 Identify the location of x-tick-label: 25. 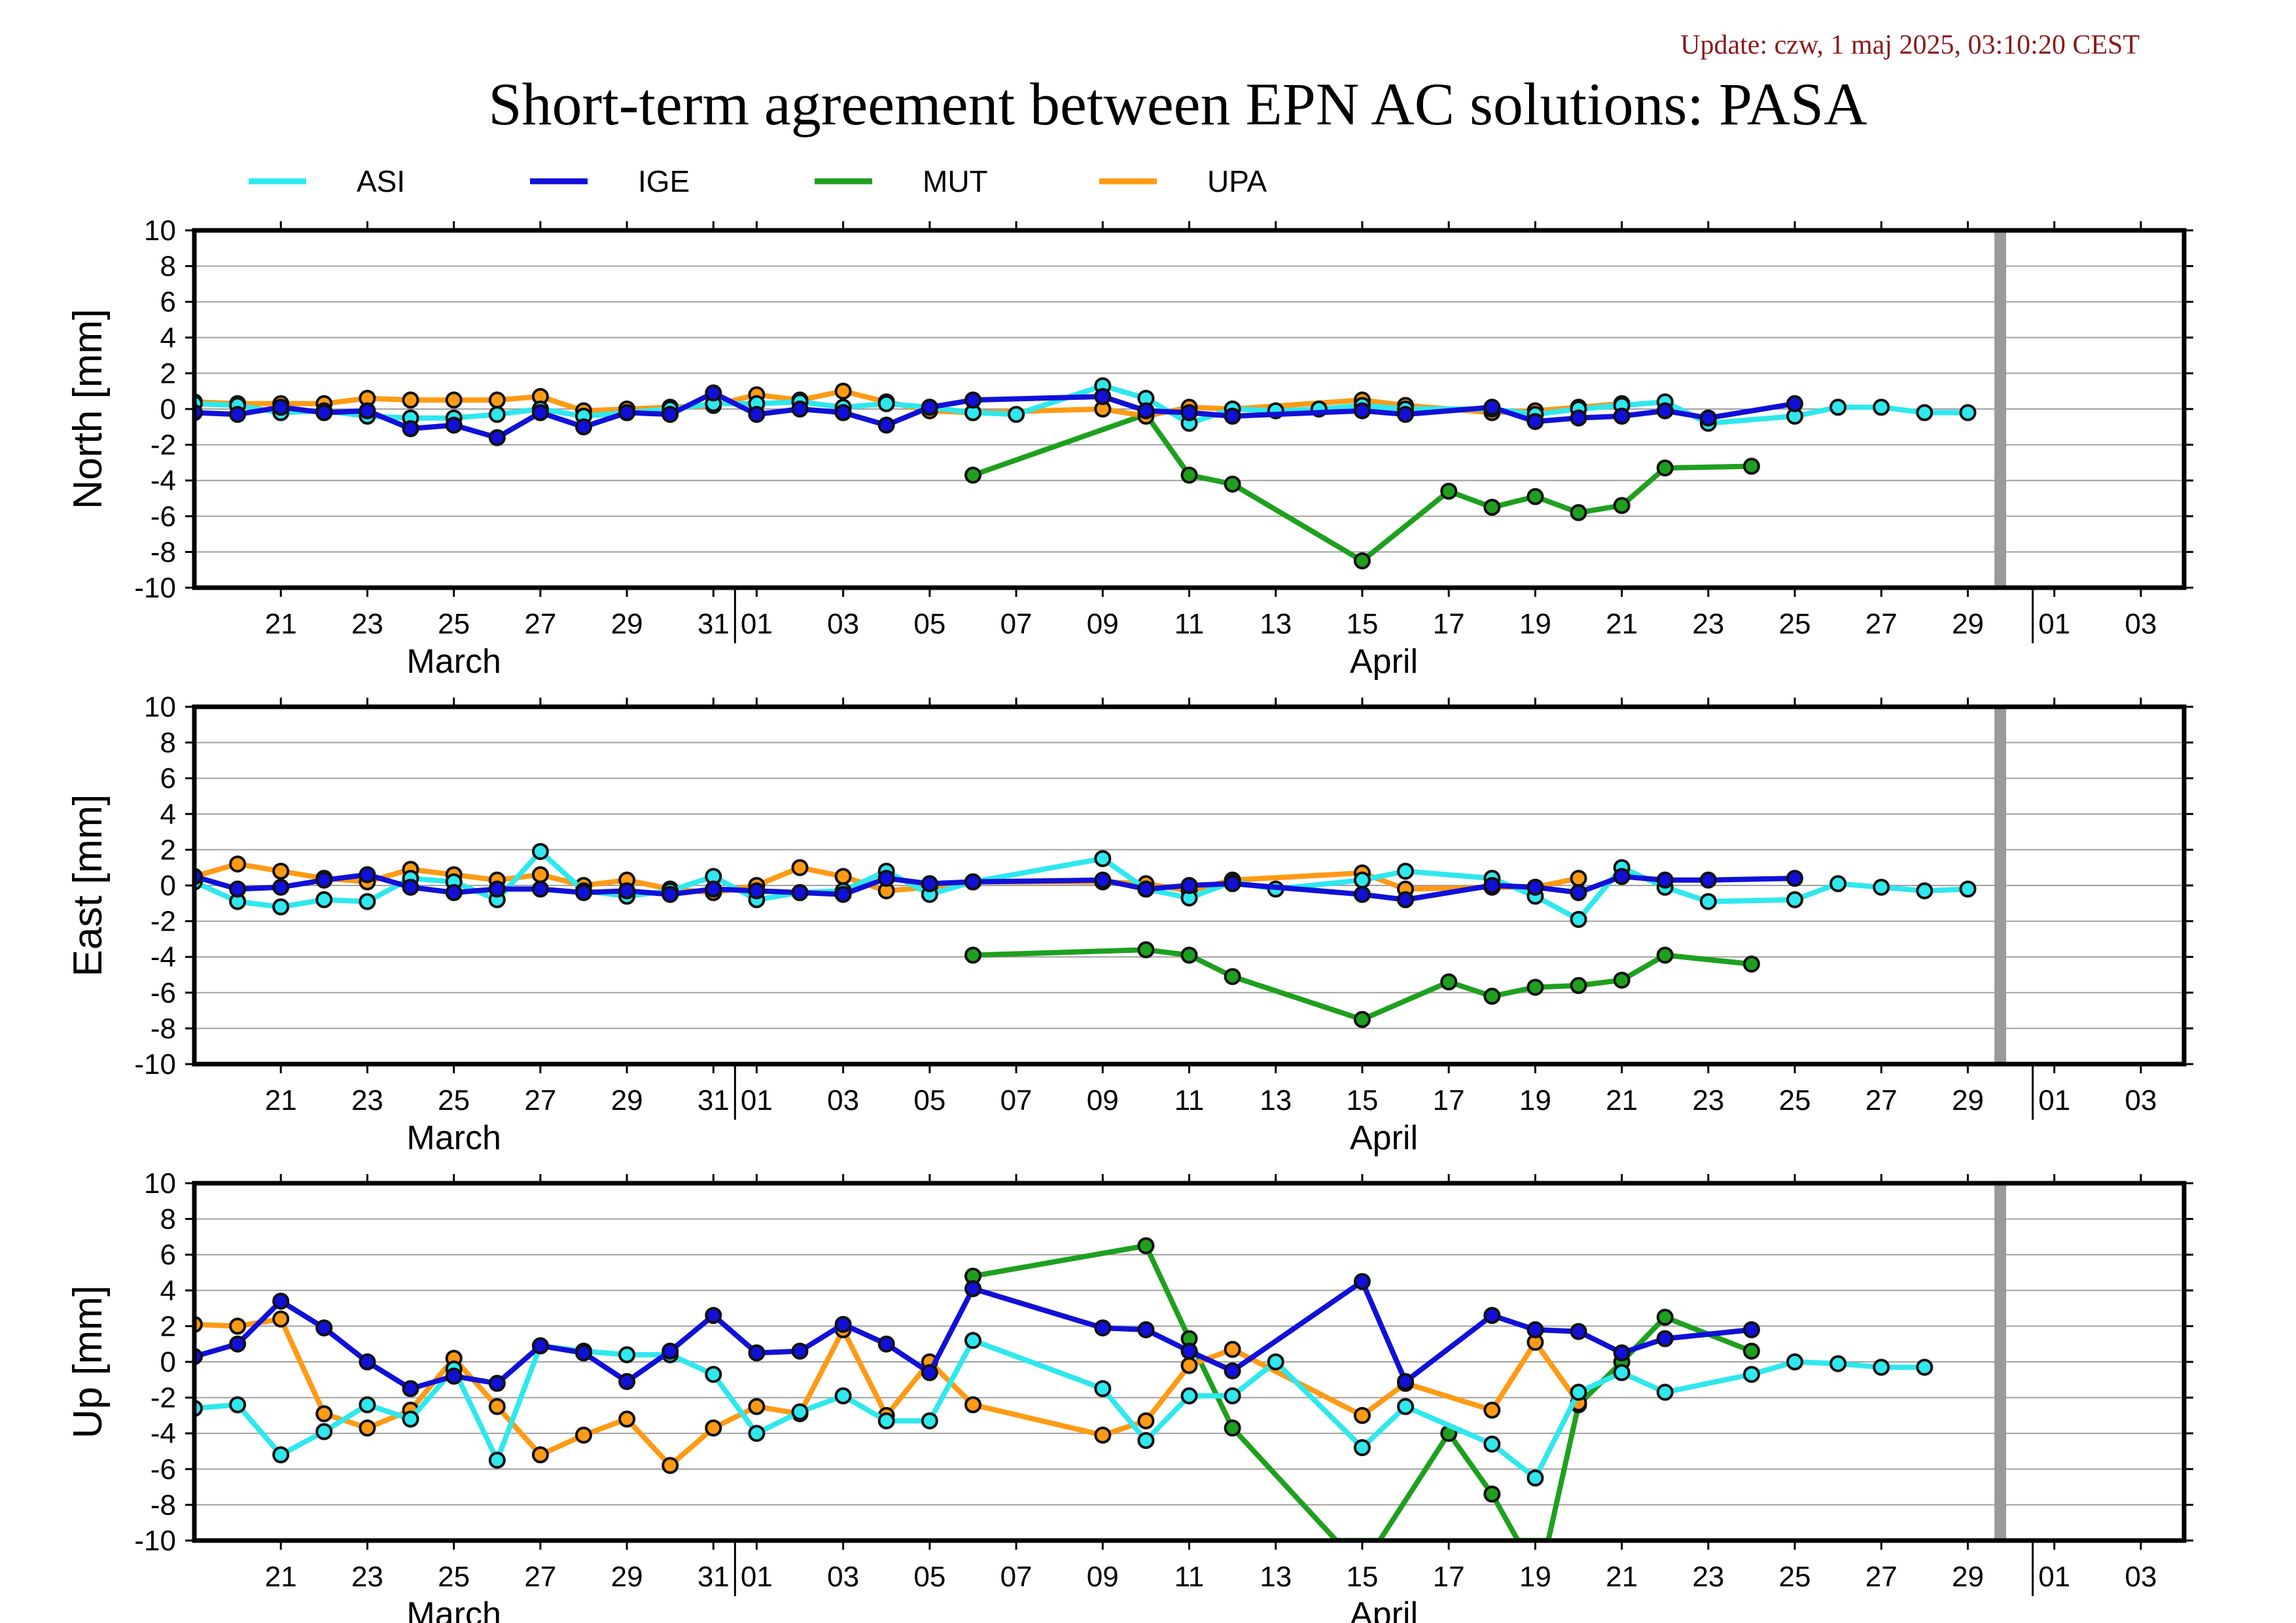
(454, 1100).